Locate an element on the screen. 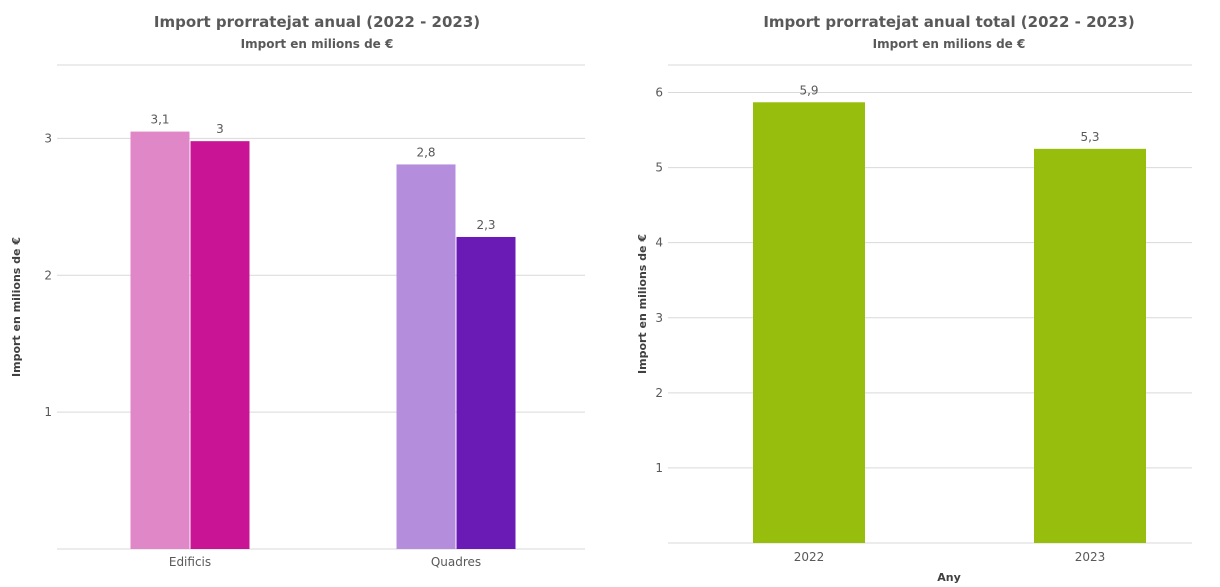  chart-2-data-label: 5,3 is located at coordinates (1089, 137).